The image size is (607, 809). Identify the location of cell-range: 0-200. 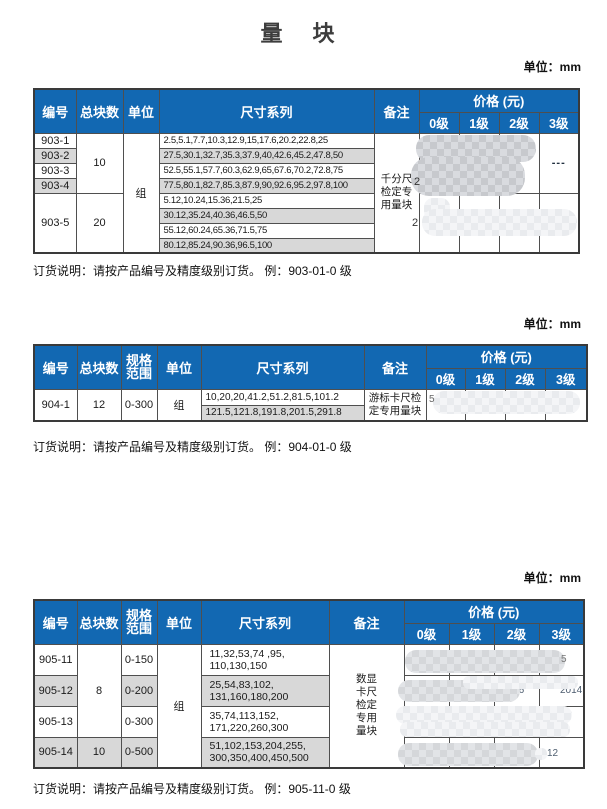
(139, 690).